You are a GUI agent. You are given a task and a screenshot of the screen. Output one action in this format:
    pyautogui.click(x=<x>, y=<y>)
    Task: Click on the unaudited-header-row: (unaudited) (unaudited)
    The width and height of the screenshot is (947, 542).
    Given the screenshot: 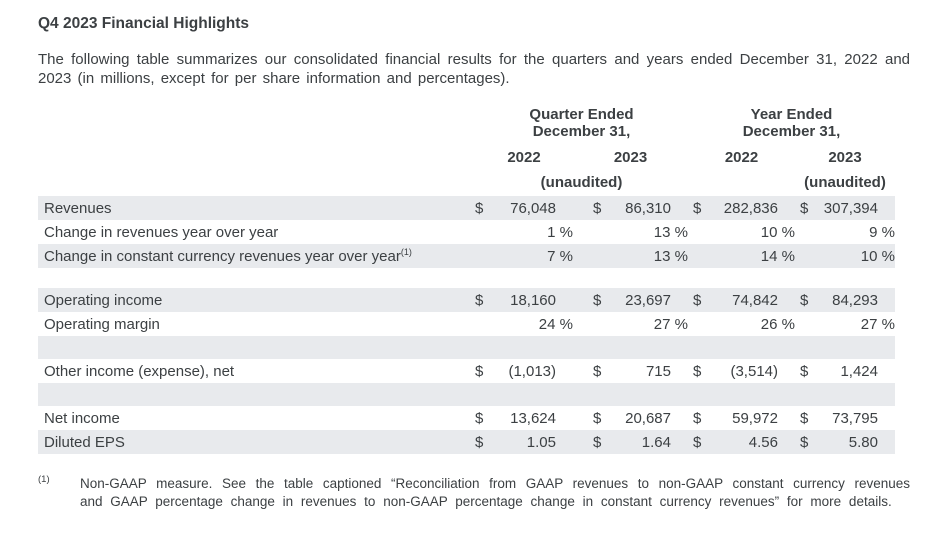 What is the action you would take?
    pyautogui.click(x=466, y=182)
    